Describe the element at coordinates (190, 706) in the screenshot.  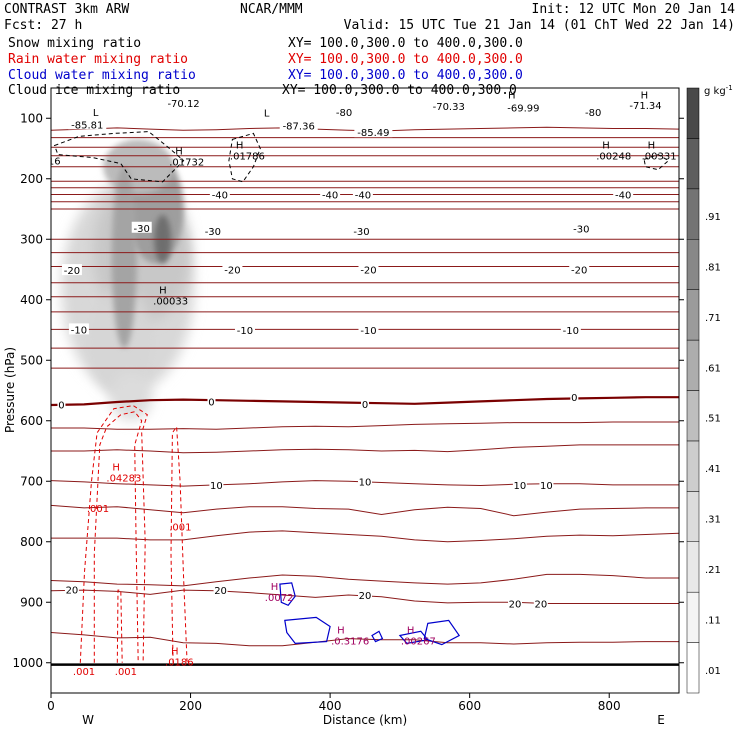
I see `x-tick-label: 200` at that location.